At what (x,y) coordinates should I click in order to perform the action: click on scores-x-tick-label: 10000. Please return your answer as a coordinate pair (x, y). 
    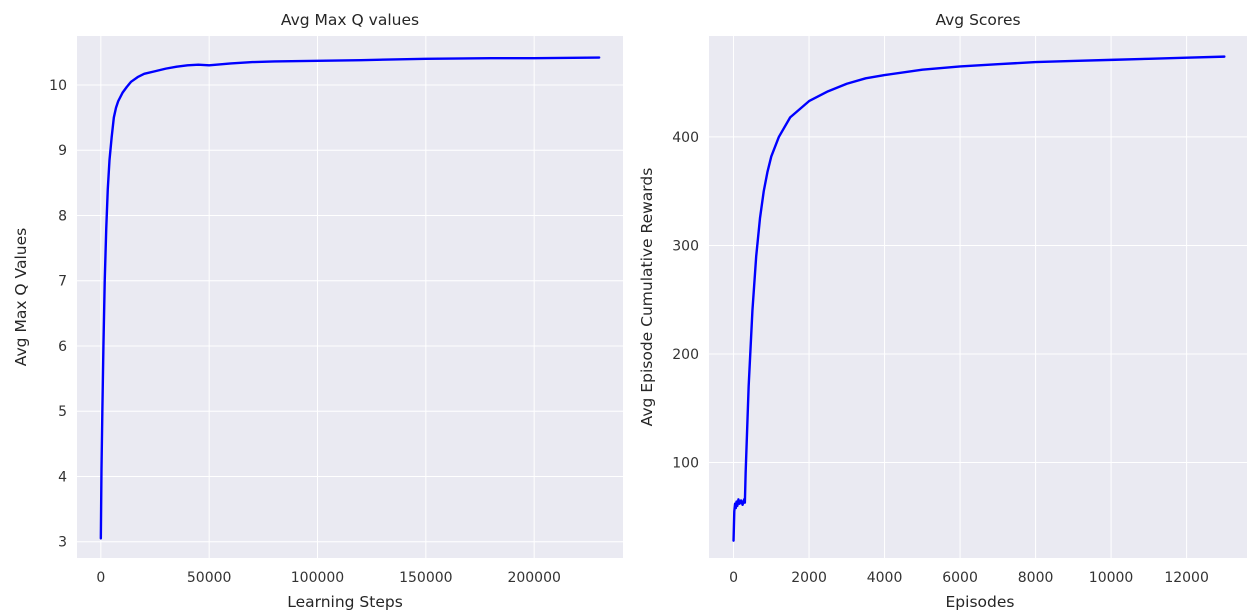
    Looking at the image, I should click on (1111, 578).